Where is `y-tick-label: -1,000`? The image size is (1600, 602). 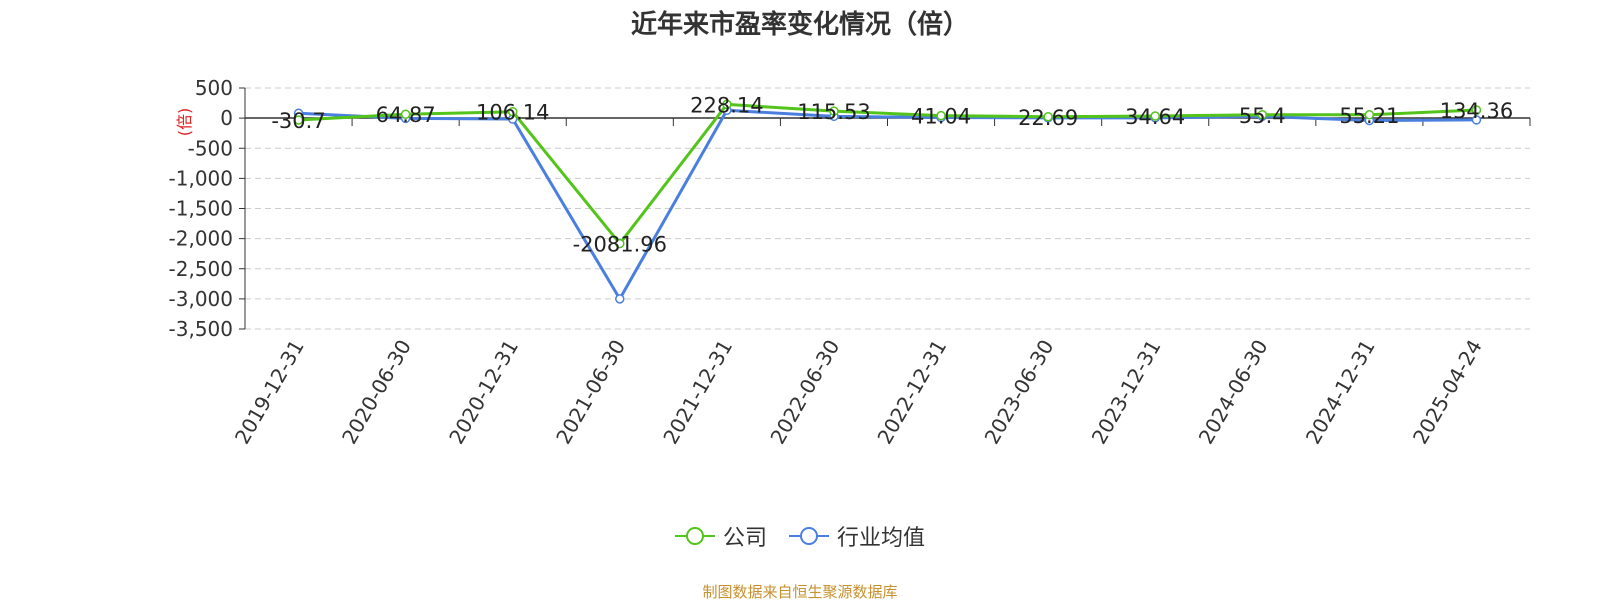
y-tick-label: -1,000 is located at coordinates (201, 178).